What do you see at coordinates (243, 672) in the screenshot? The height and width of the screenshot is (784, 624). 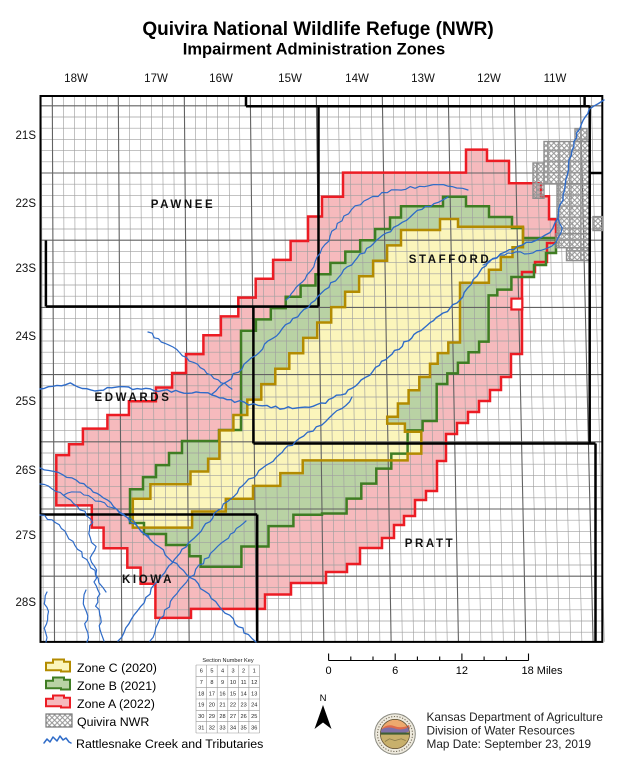 I see `svg-text: 2` at bounding box center [243, 672].